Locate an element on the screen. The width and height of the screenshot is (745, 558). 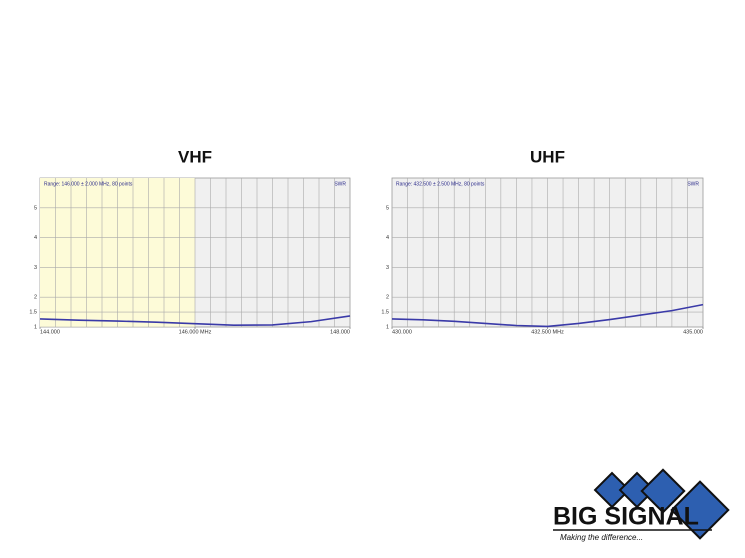
logo-name: BIG SIGNAL is located at coordinates (626, 517).